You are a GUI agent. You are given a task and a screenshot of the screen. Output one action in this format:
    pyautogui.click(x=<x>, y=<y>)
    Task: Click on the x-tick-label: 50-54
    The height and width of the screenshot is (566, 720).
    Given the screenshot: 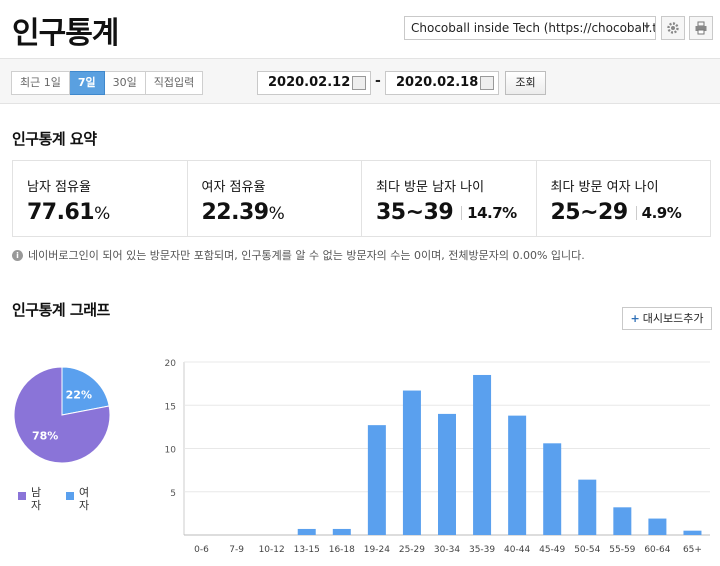 What is the action you would take?
    pyautogui.click(x=587, y=550)
    